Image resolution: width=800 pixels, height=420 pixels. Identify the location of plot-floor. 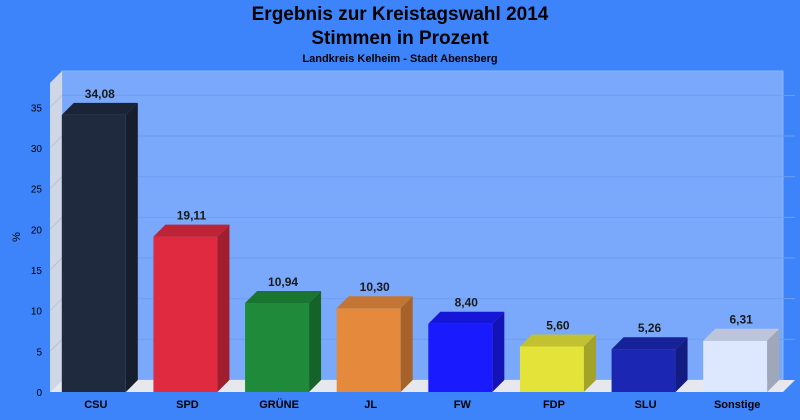
(422, 386).